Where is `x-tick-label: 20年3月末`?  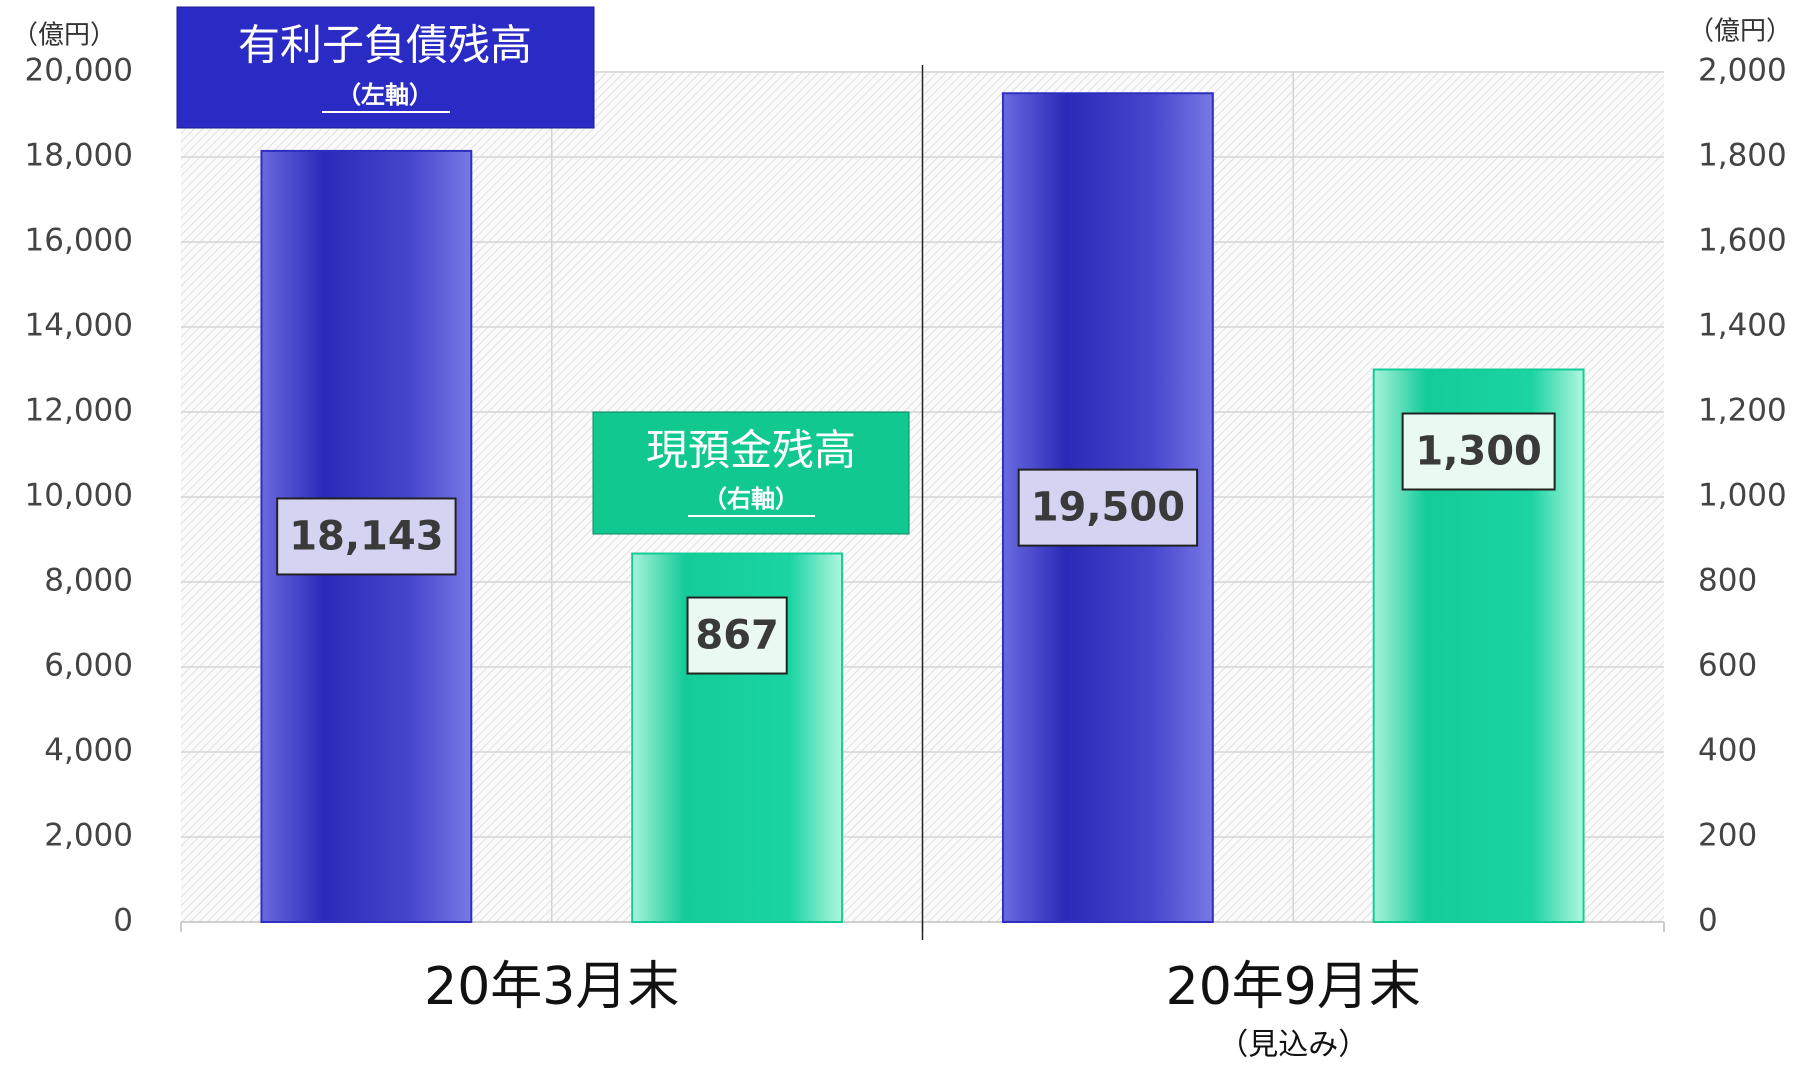 x-tick-label: 20年3月末 is located at coordinates (551, 987).